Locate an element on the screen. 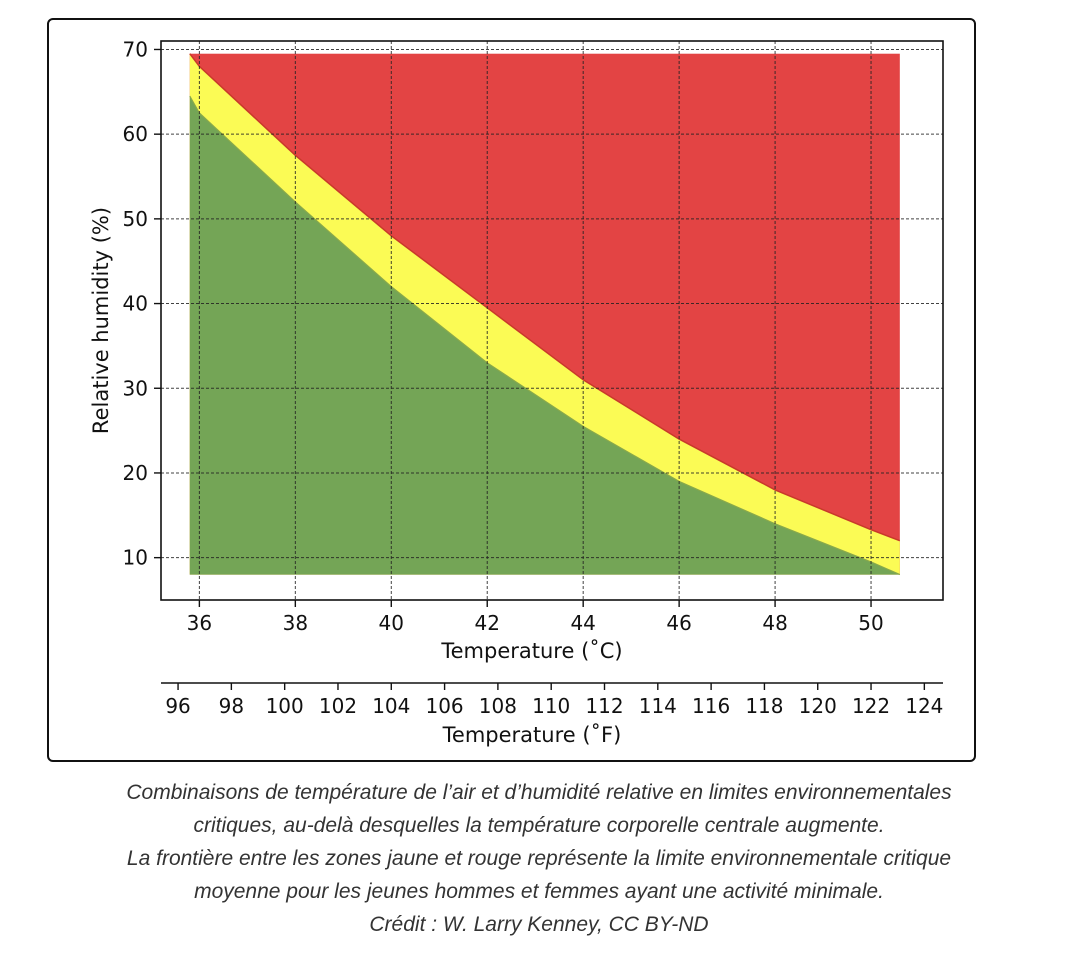  x-tick-label: 44 is located at coordinates (582, 623).